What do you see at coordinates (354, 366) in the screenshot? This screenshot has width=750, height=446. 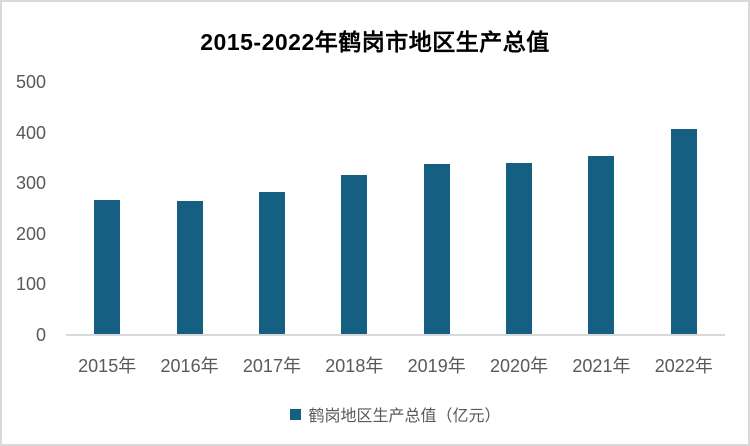 I see `x-tick-label: 2018年` at bounding box center [354, 366].